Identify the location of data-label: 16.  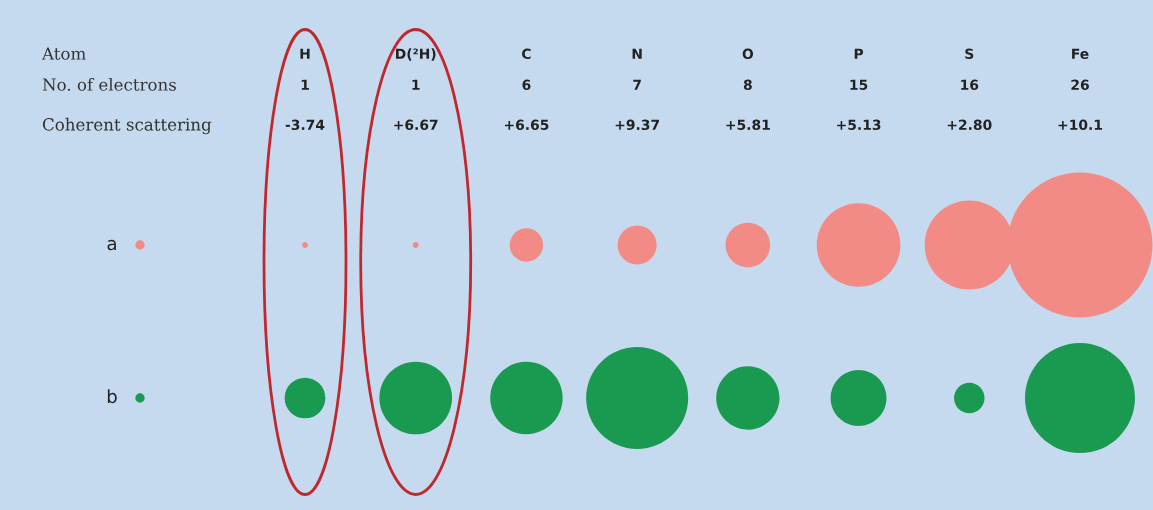
(970, 85).